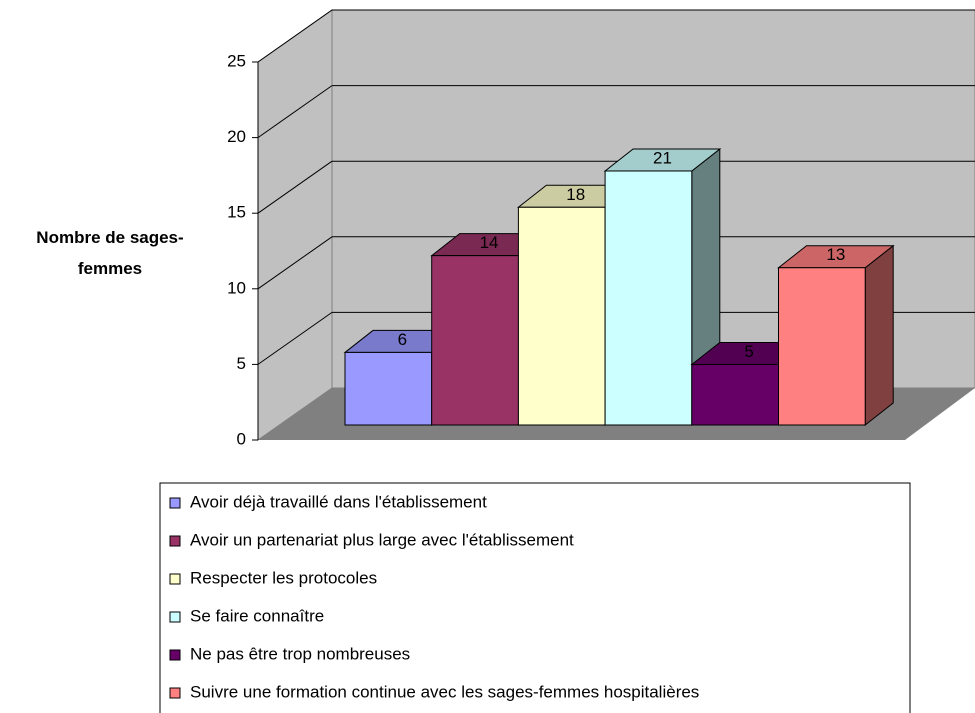  I want to click on y-tick-label: 0, so click(241, 438).